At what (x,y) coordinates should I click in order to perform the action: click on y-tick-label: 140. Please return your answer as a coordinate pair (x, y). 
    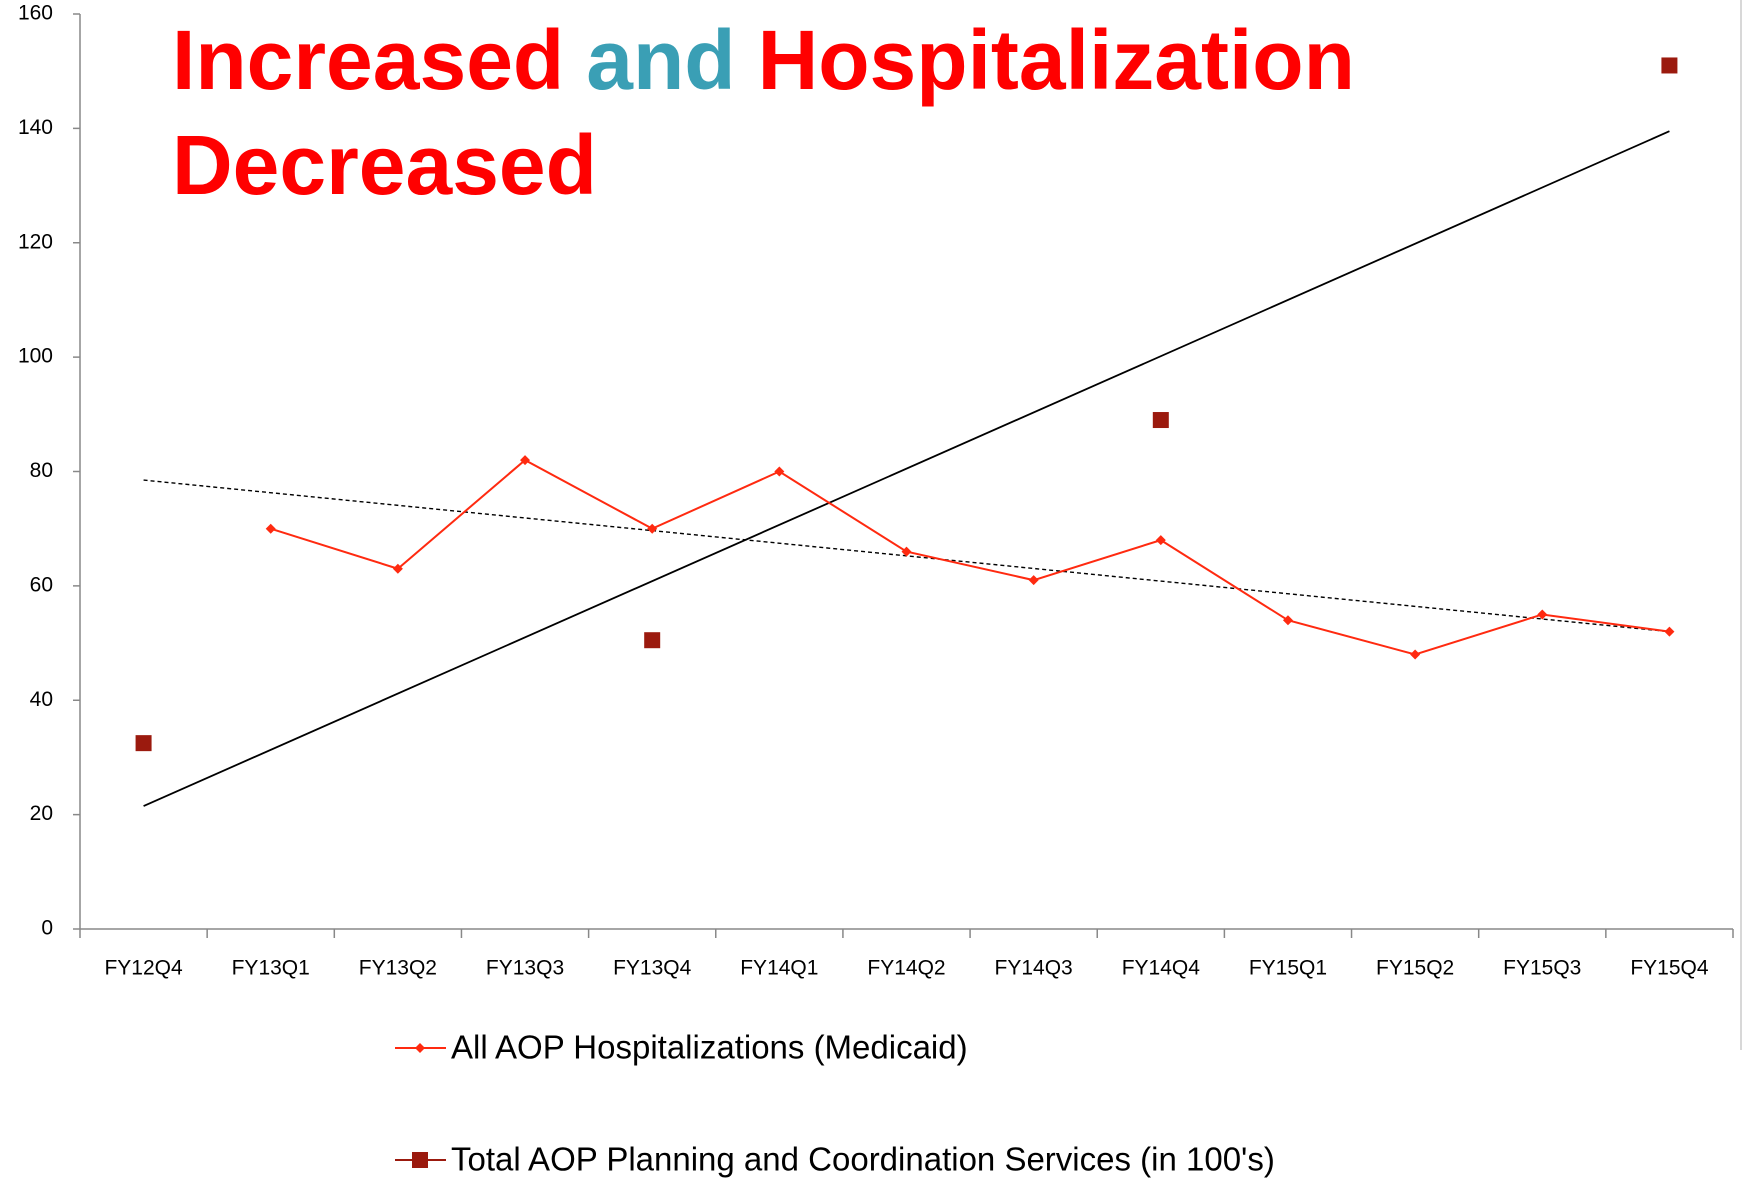
    Looking at the image, I should click on (35, 127).